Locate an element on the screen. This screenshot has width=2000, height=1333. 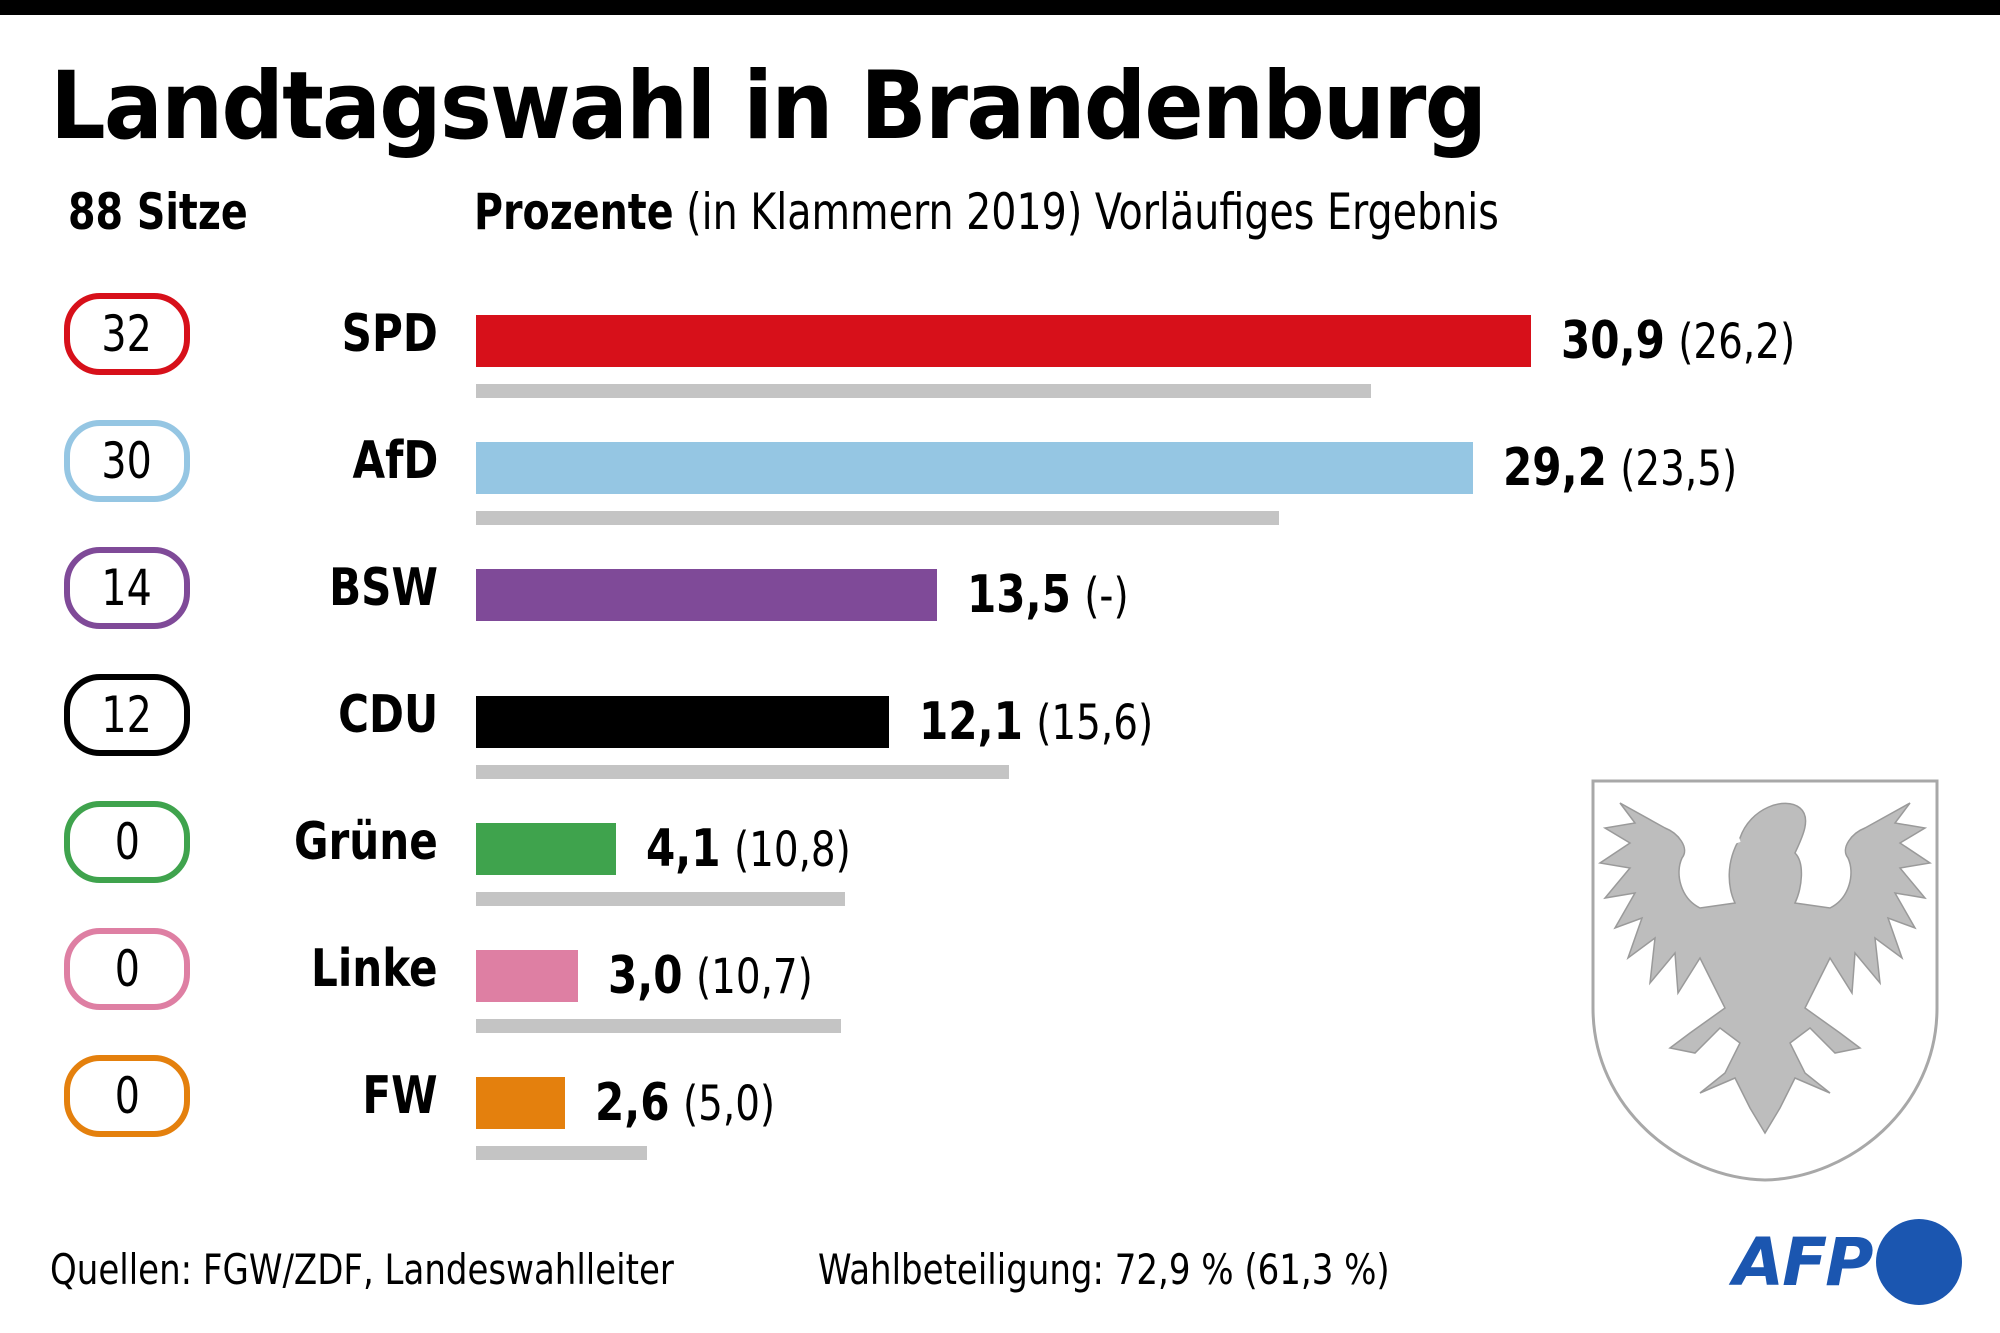
seat-count: 14 is located at coordinates (127, 588).